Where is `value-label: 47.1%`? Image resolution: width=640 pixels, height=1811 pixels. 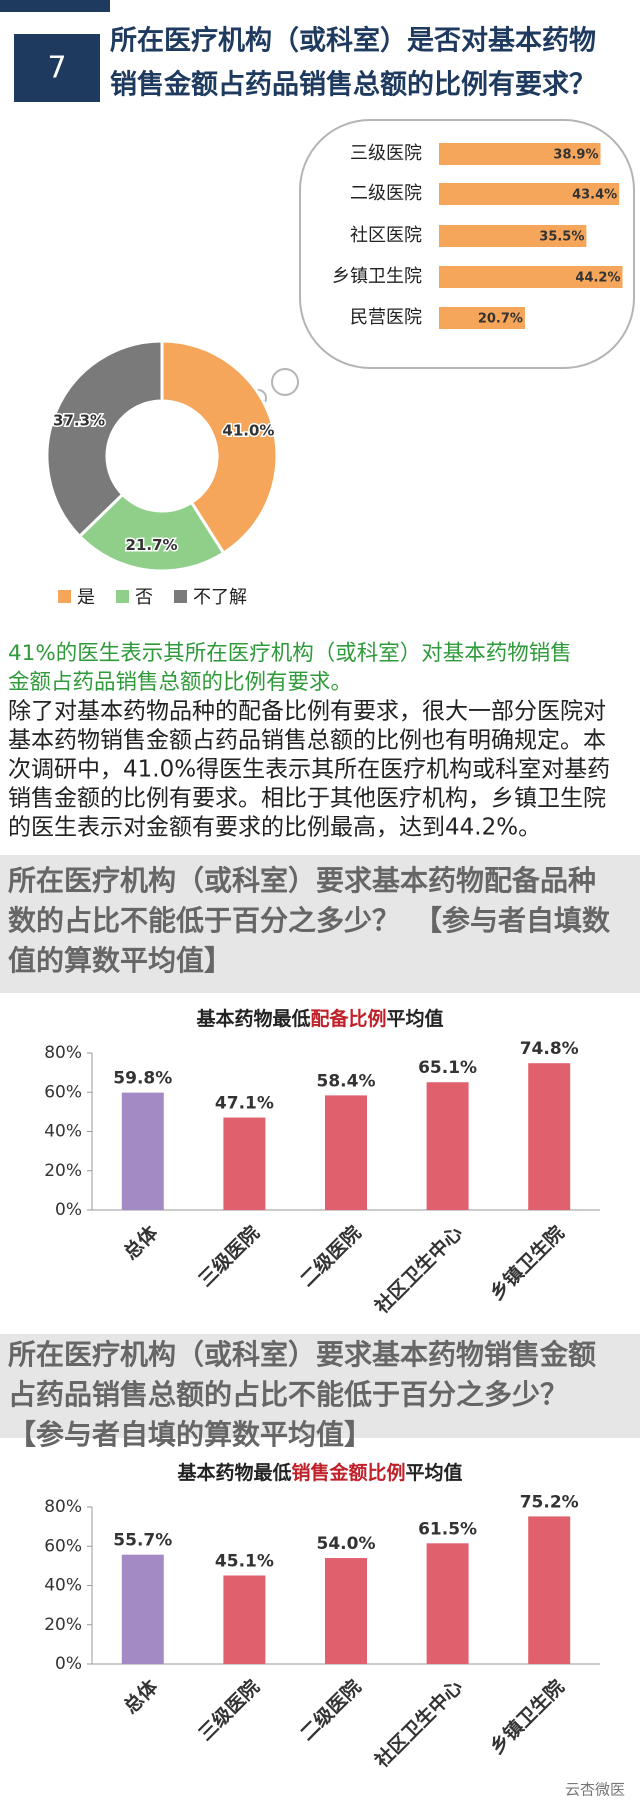
value-label: 47.1% is located at coordinates (244, 1104).